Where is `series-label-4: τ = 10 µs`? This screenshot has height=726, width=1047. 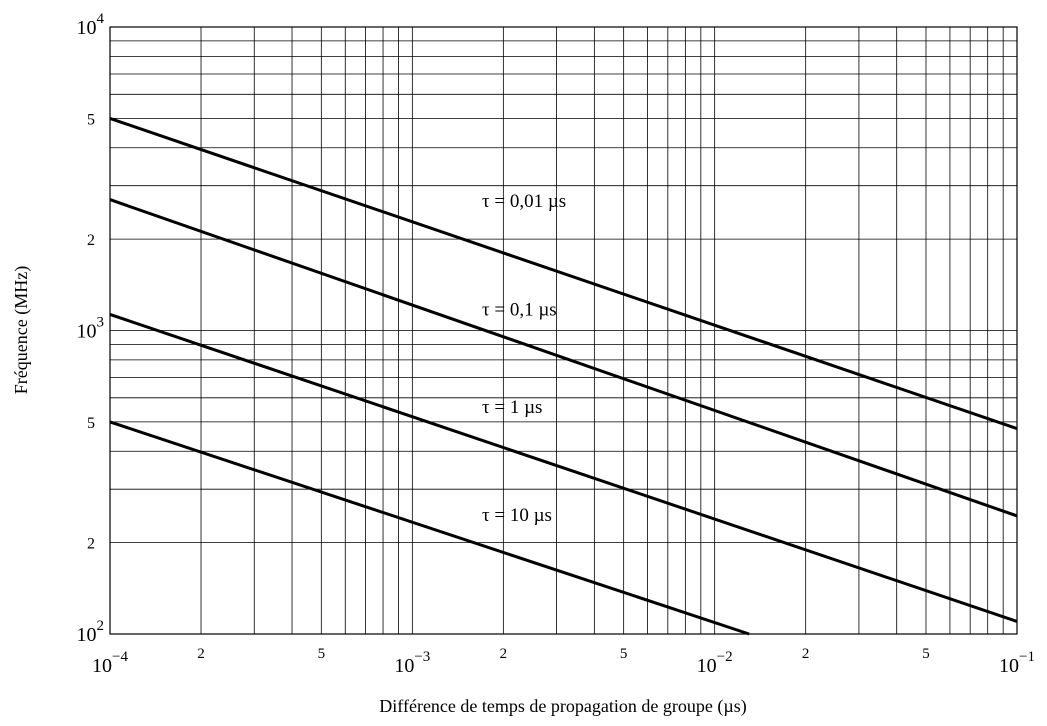 series-label-4: τ = 10 µs is located at coordinates (517, 515).